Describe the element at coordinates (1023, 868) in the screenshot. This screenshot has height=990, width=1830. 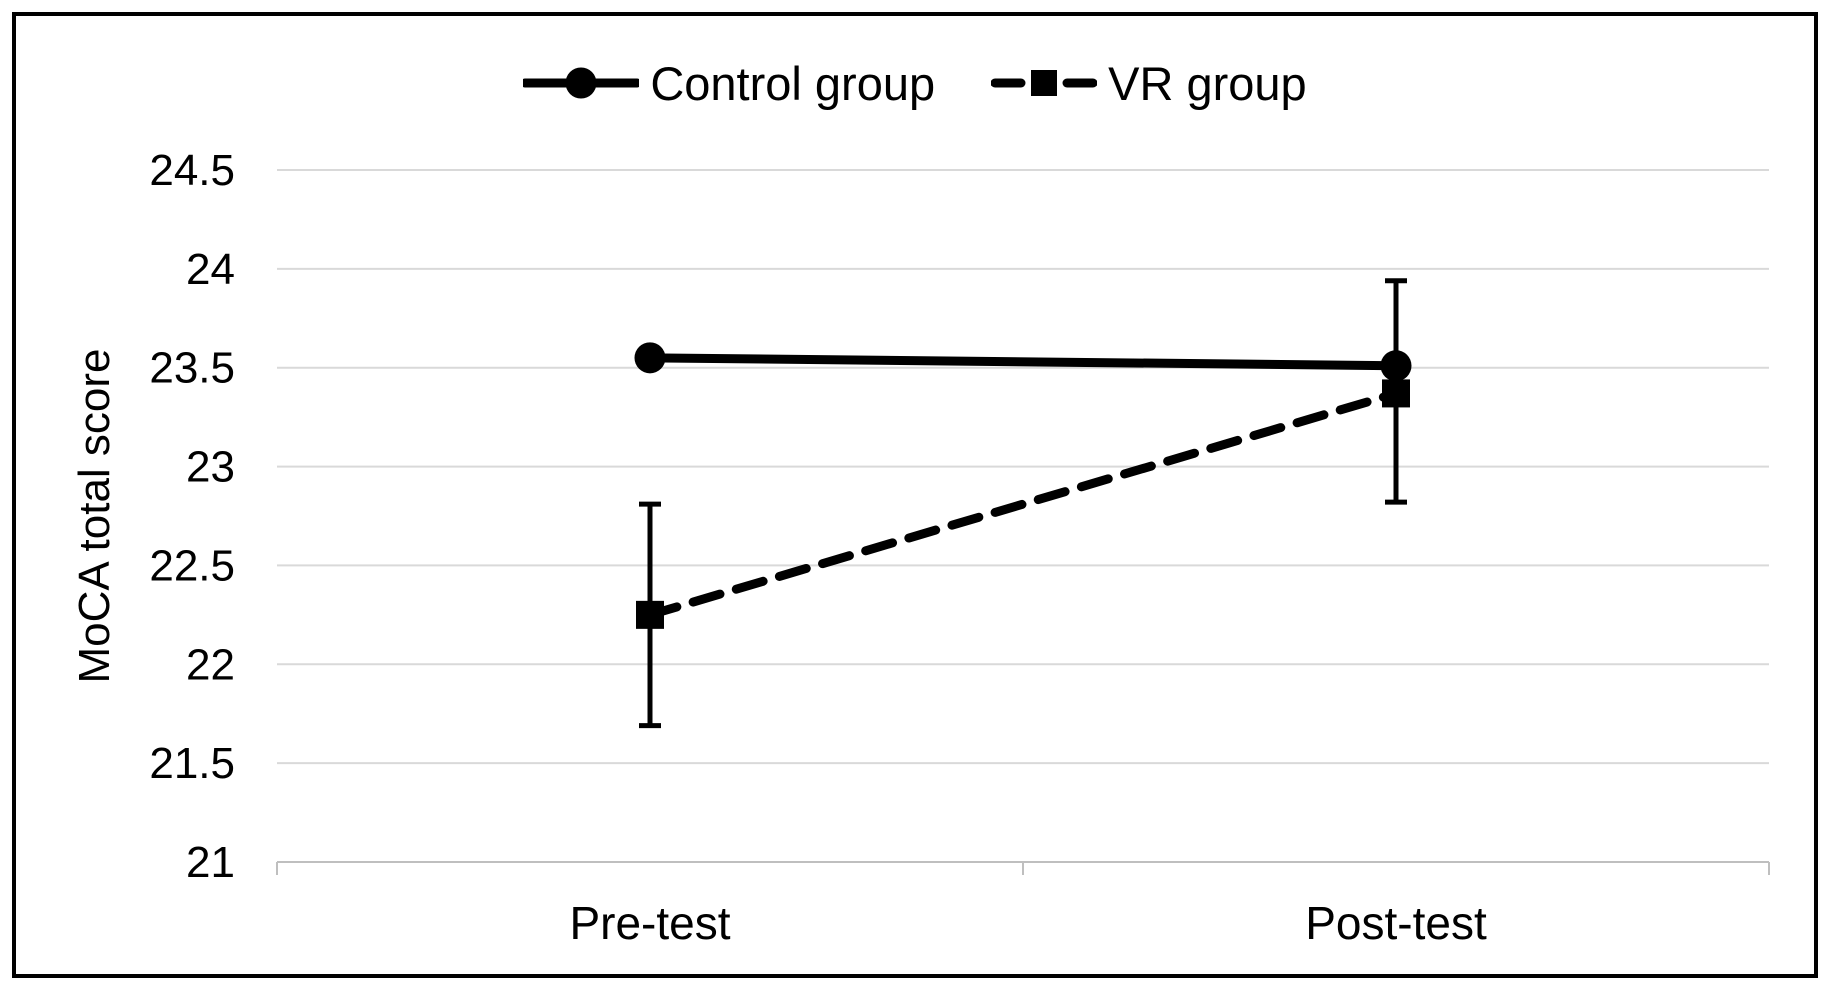
I see `x-axis-tick-marks` at that location.